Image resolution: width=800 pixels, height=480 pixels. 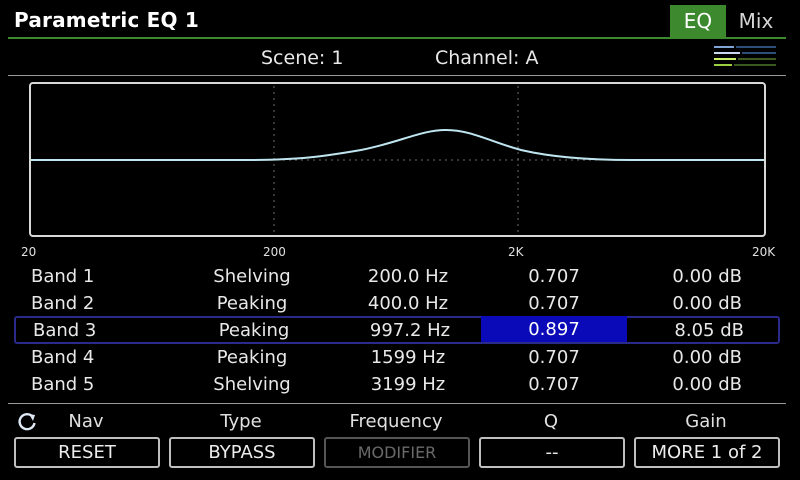 I want to click on scene-label: Scene: 1, so click(x=302, y=58).